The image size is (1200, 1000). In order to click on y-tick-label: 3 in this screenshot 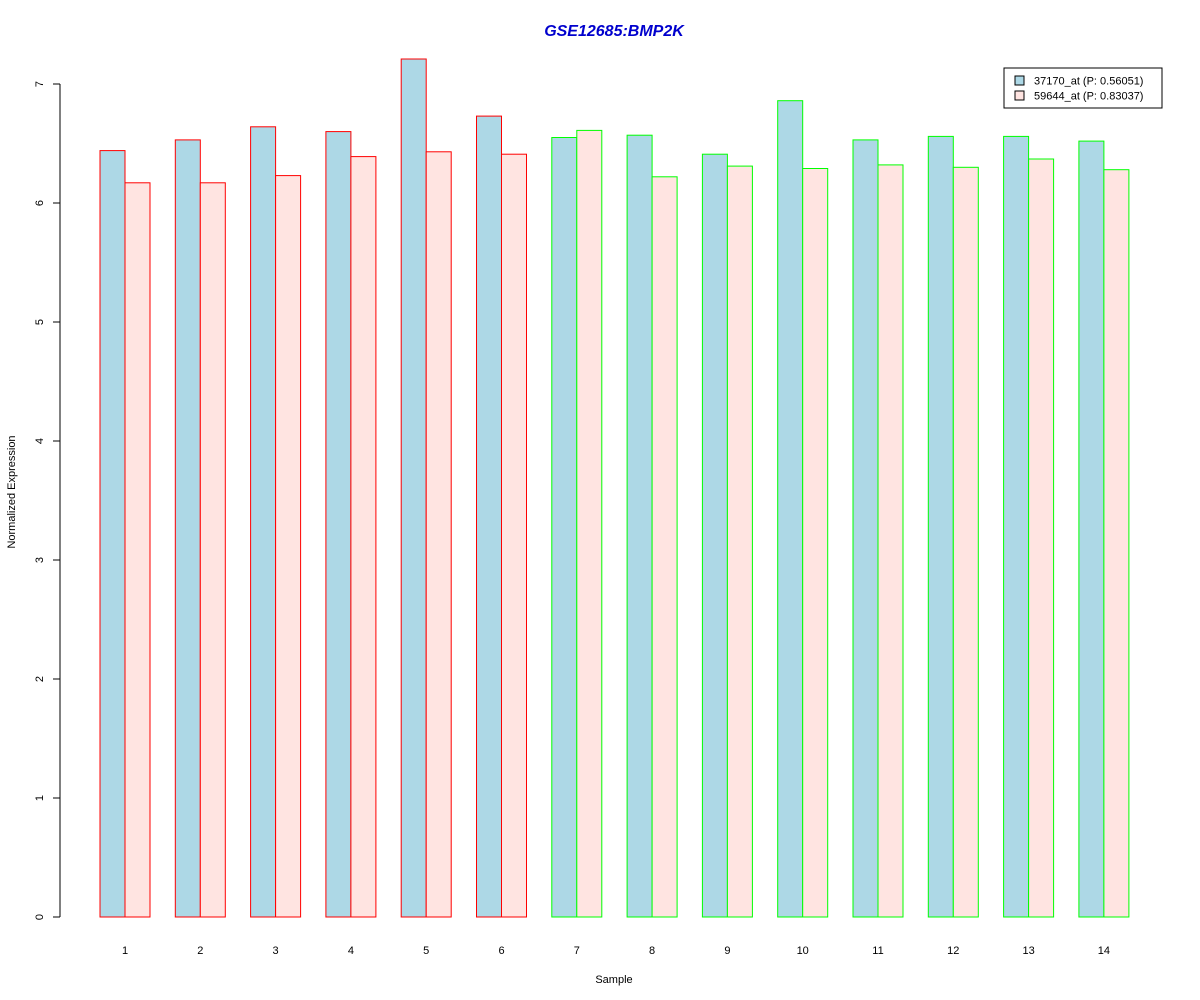, I will do `click(40, 560)`.